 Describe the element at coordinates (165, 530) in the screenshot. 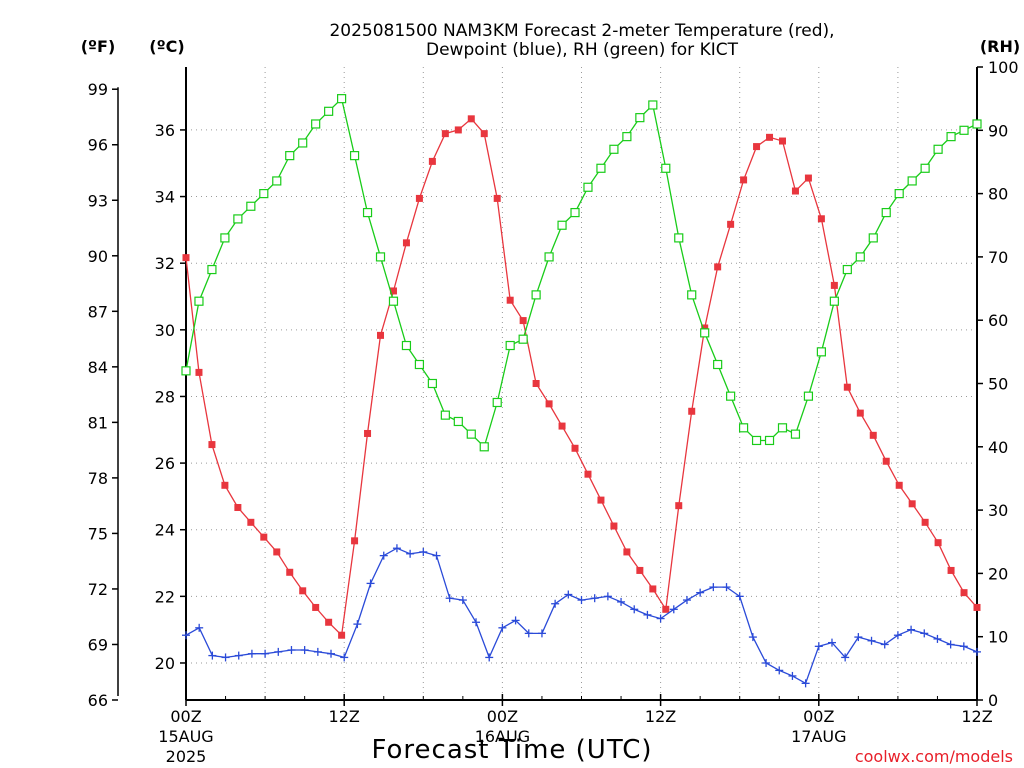

I see `celsius-tick-label: 24` at that location.